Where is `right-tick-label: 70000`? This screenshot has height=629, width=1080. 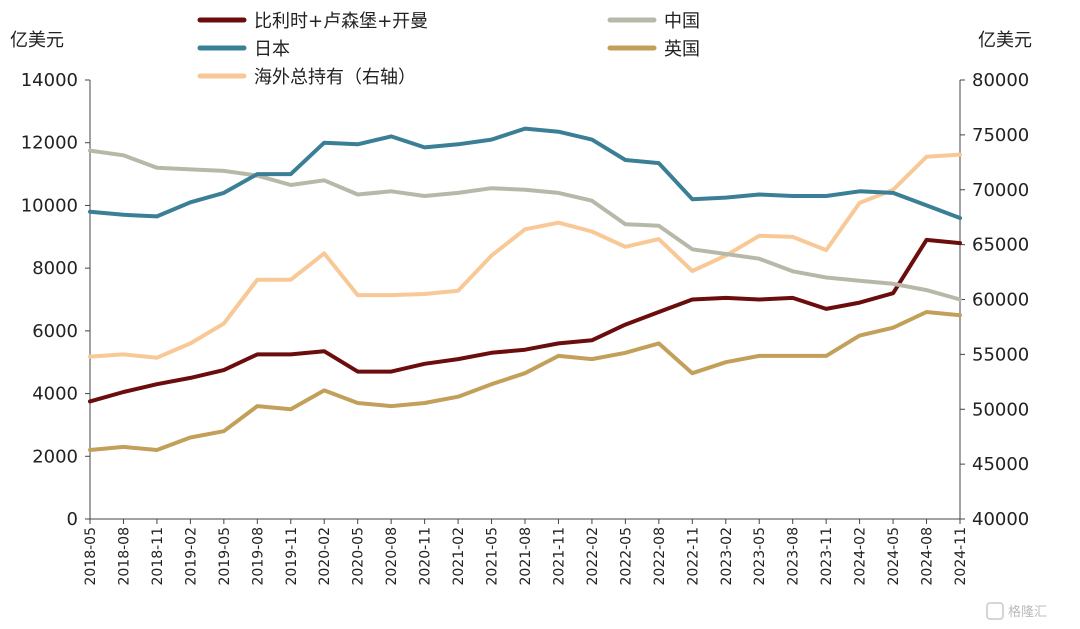 right-tick-label: 70000 is located at coordinates (1000, 190).